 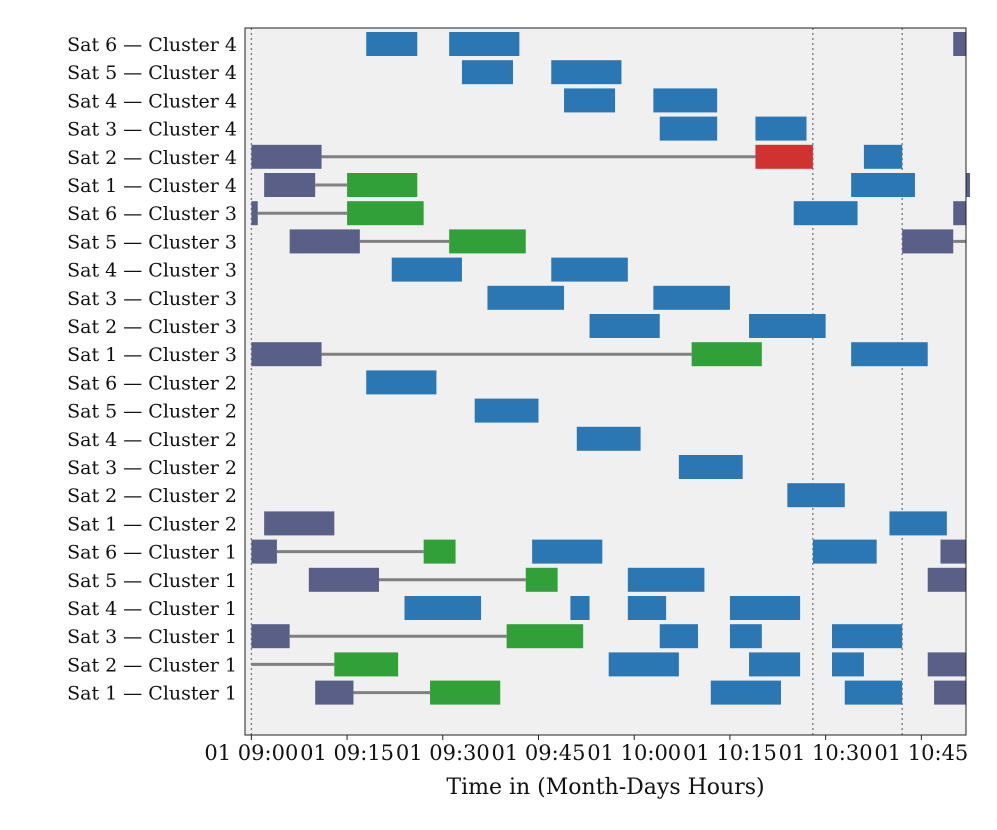 What do you see at coordinates (443, 753) in the screenshot?
I see `x-tick-label: 01 09:30` at bounding box center [443, 753].